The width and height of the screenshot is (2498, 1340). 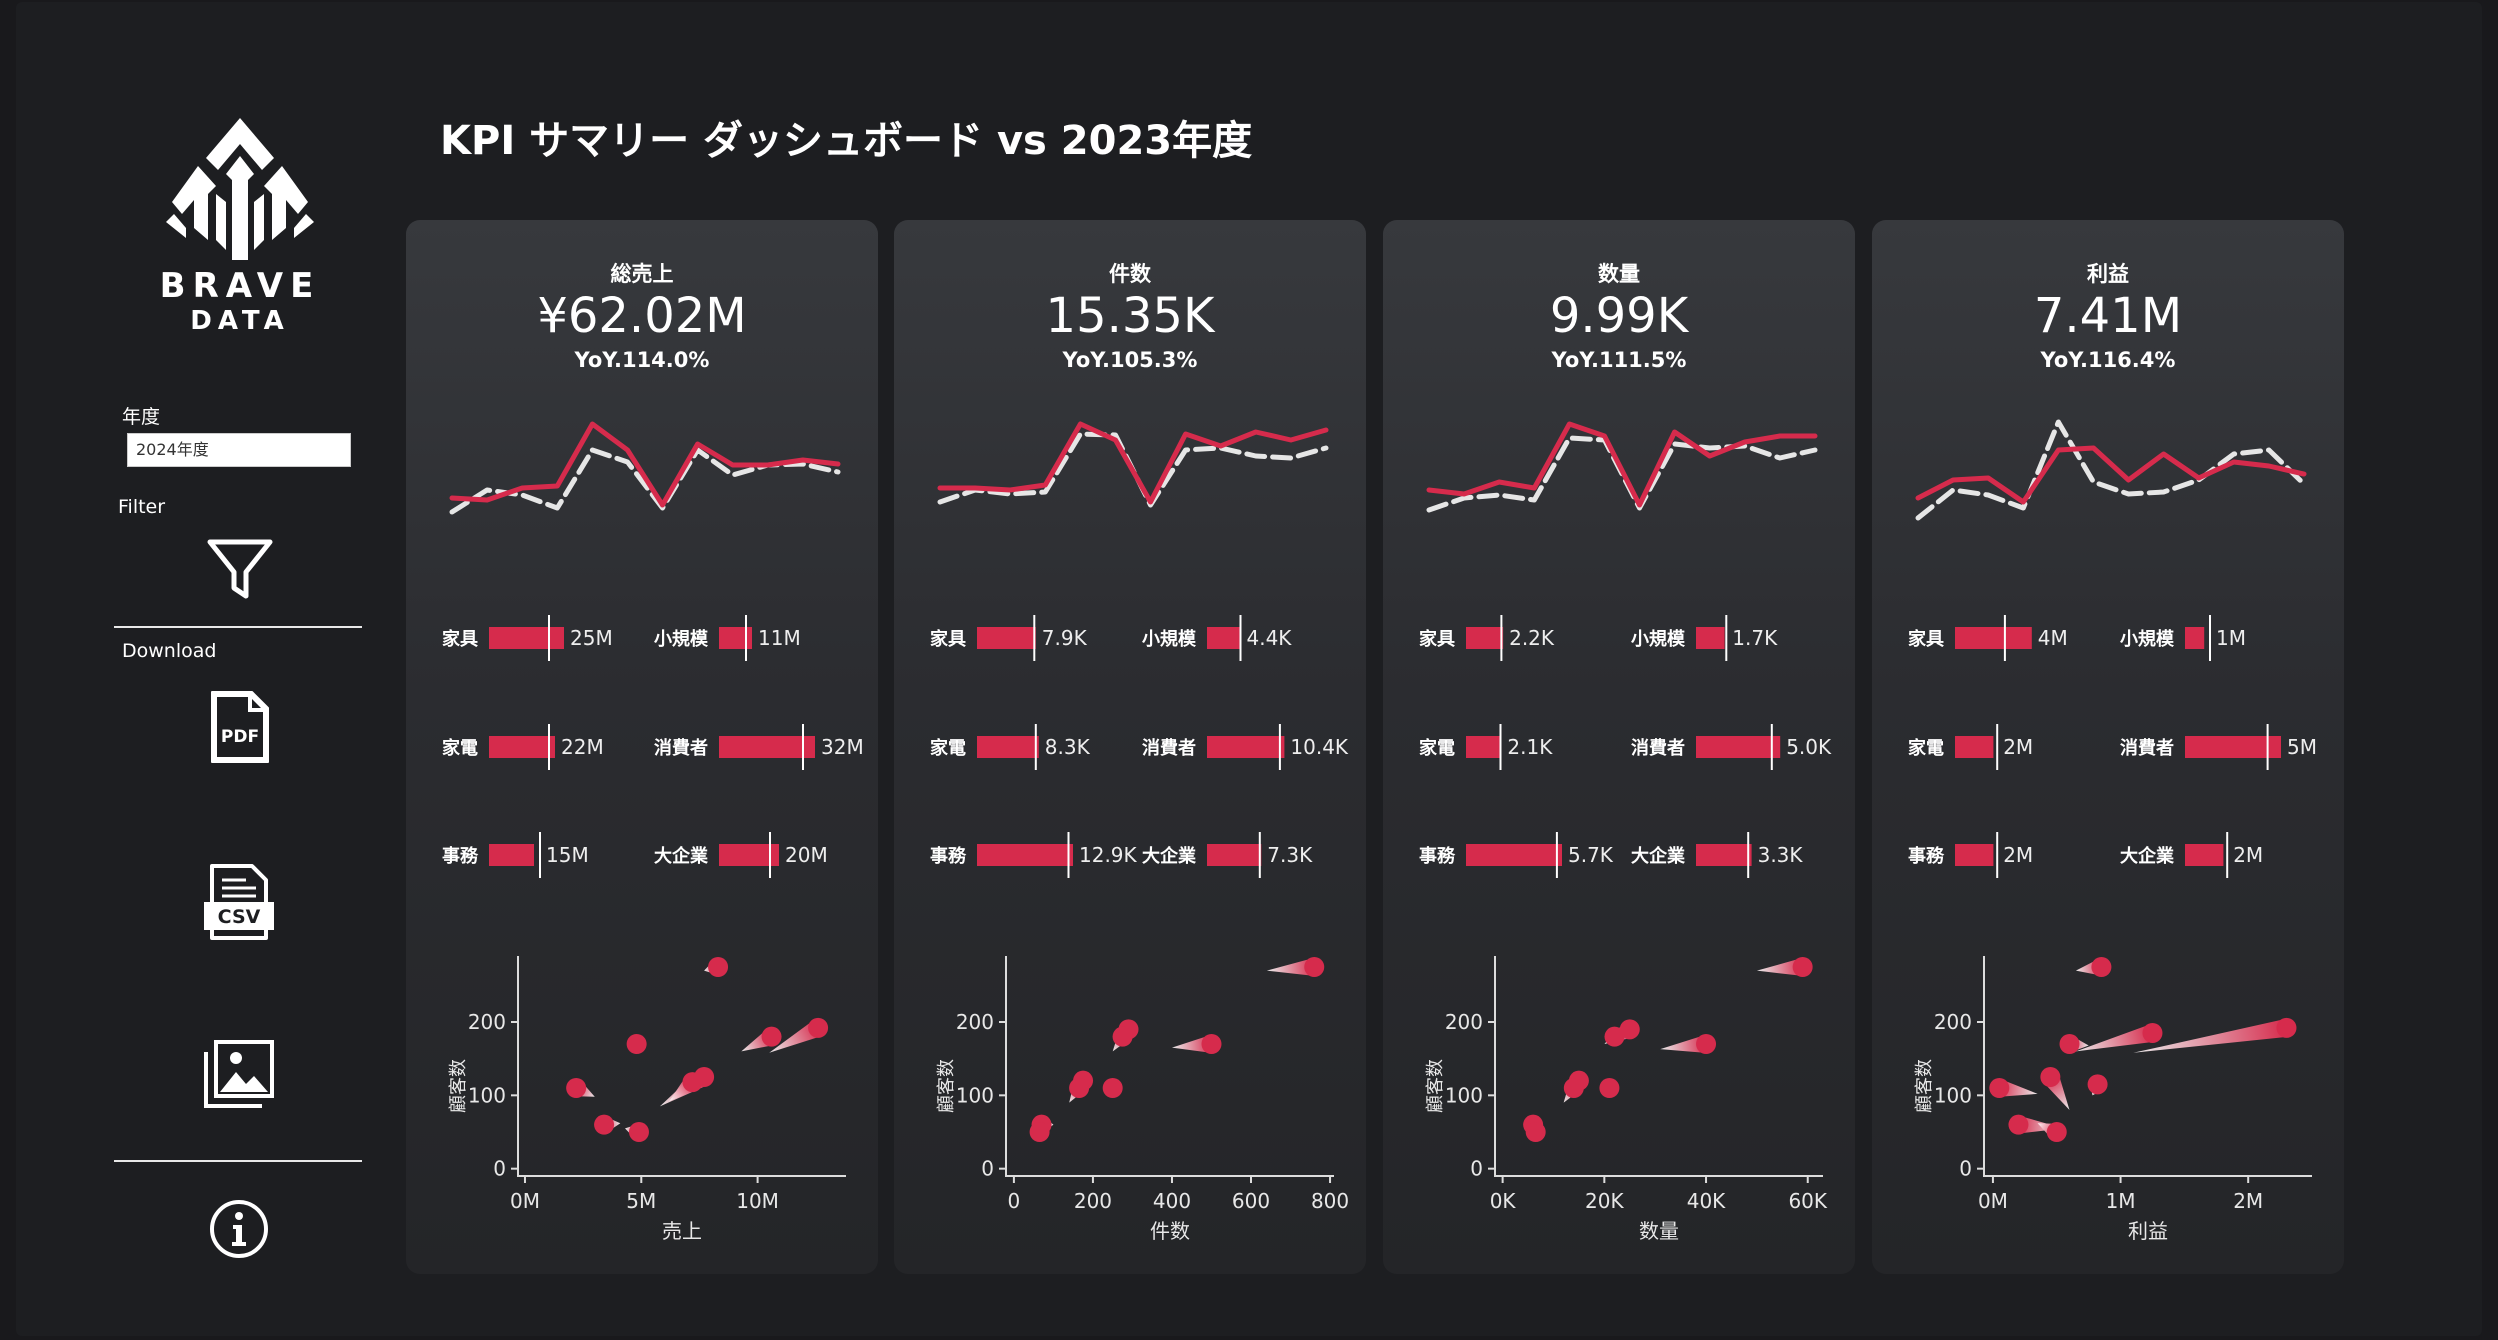 What do you see at coordinates (240, 189) in the screenshot?
I see `brave-logo-icon` at bounding box center [240, 189].